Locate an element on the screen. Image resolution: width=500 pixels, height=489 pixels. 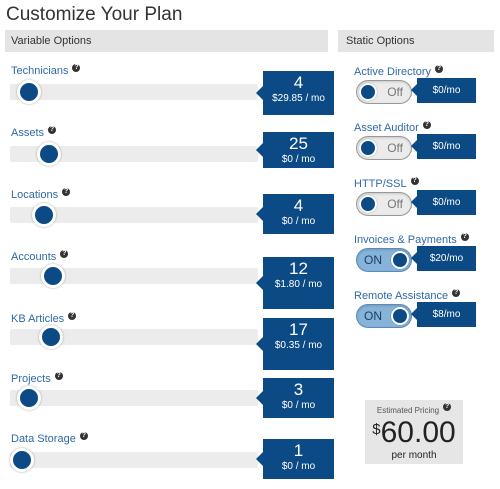
data-storage-value-box: 1 $0 / mo is located at coordinates (295, 459).